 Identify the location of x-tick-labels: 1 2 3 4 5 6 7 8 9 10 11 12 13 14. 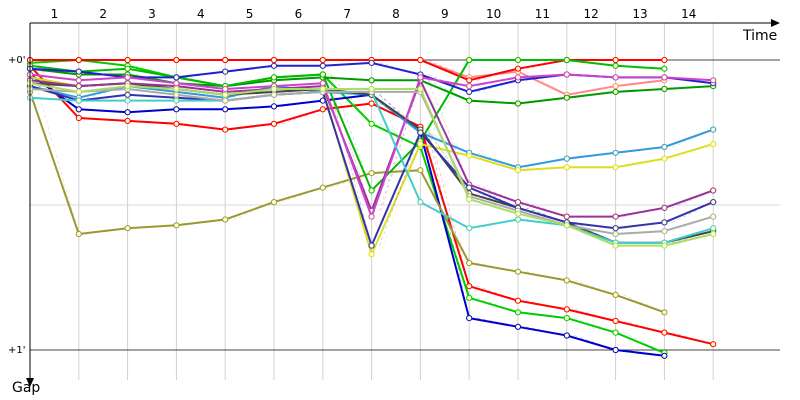
(374, 14).